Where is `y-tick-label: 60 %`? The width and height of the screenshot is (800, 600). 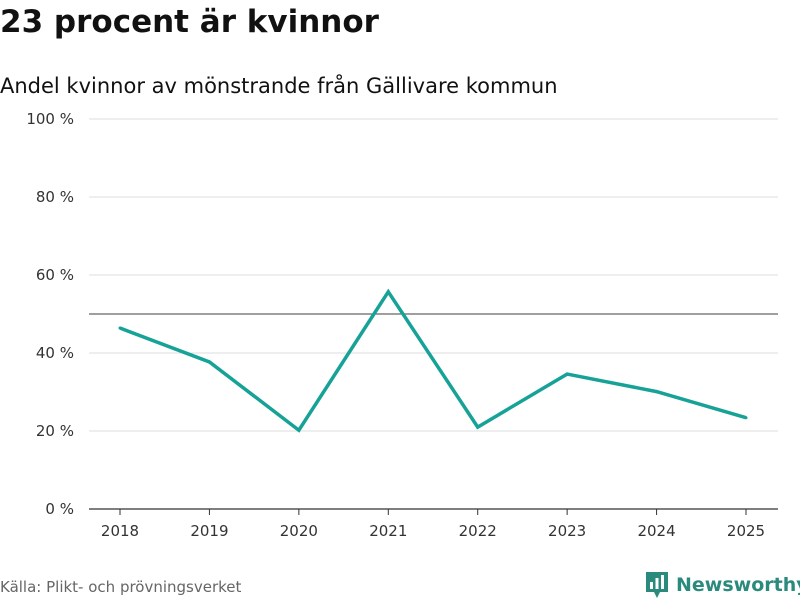
y-tick-label: 60 % is located at coordinates (55, 275).